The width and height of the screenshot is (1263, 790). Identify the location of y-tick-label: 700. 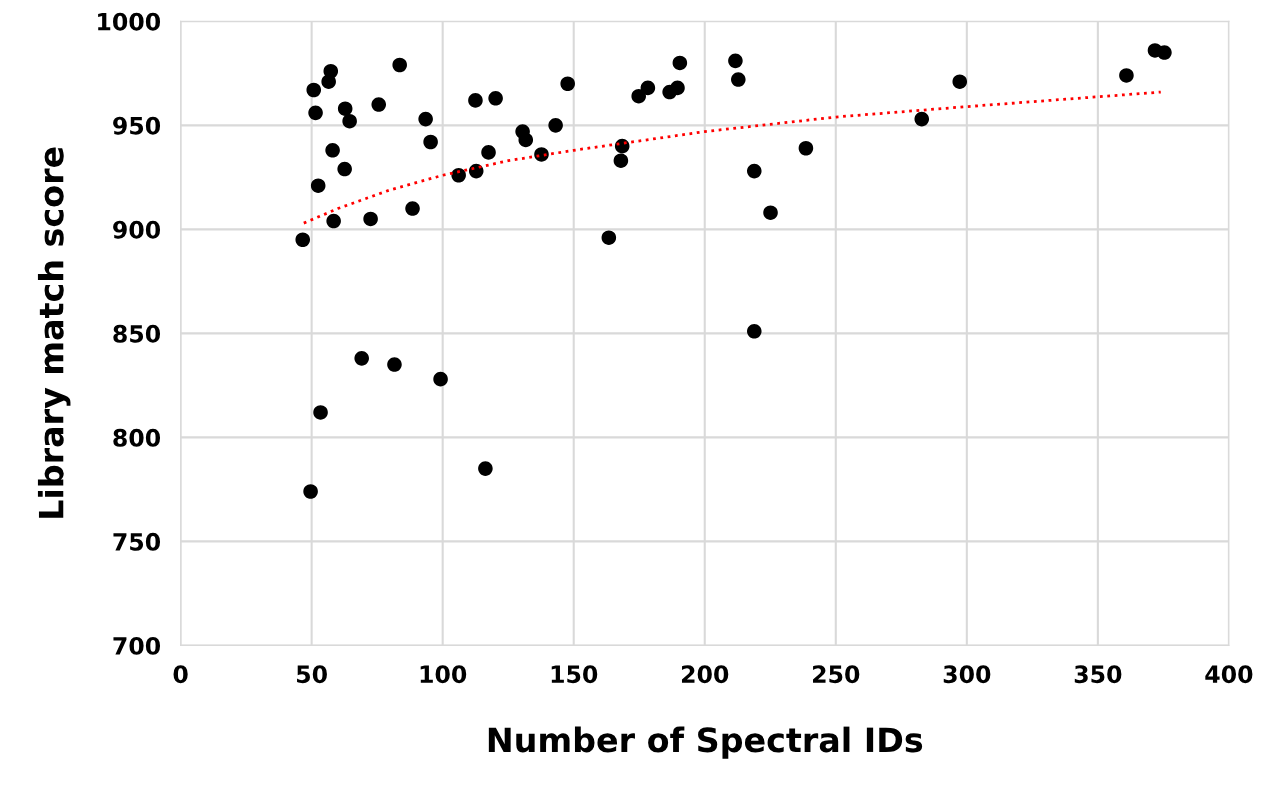
(137, 645).